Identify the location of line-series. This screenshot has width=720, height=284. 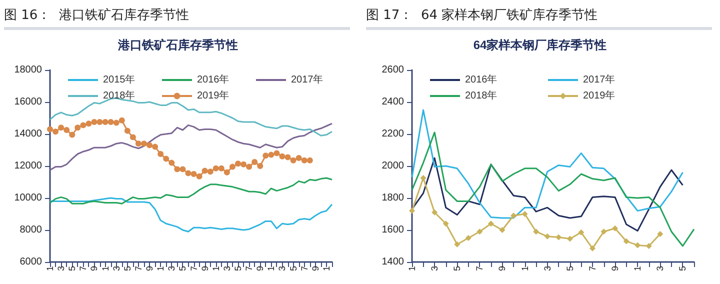
(191, 146).